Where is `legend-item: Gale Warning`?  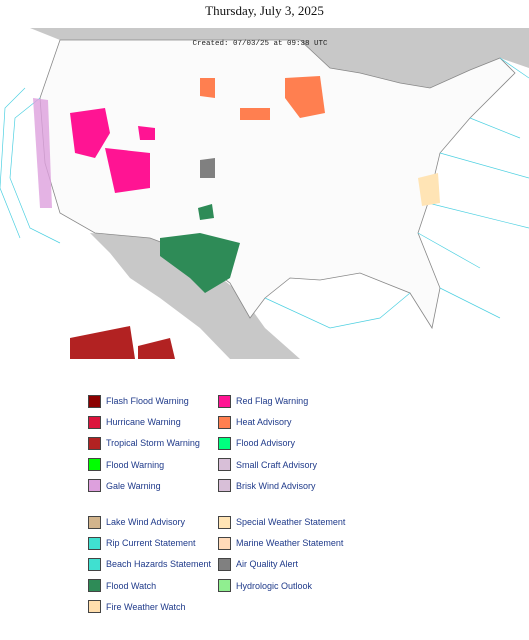 legend-item: Gale Warning is located at coordinates (124, 486).